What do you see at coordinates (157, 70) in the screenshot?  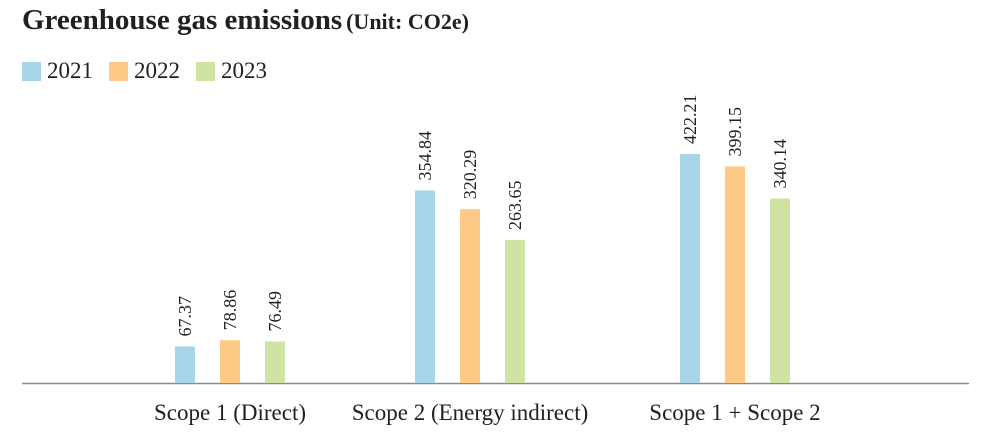 I see `legend-label-2022: 2022` at bounding box center [157, 70].